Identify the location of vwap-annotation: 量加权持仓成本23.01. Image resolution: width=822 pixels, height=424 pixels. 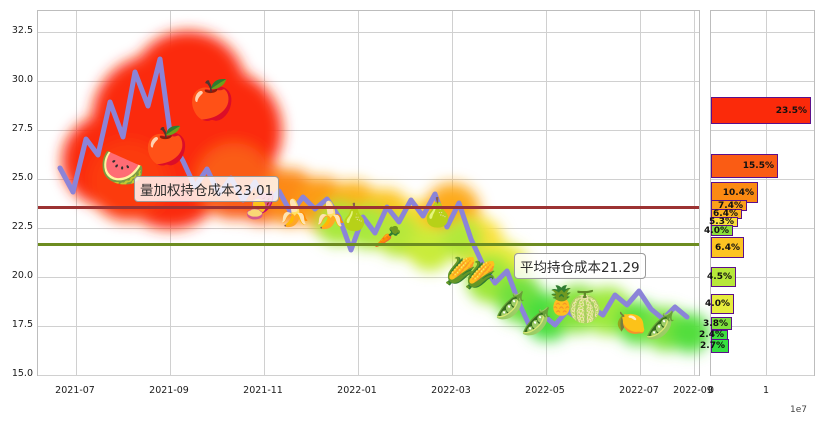
(207, 189).